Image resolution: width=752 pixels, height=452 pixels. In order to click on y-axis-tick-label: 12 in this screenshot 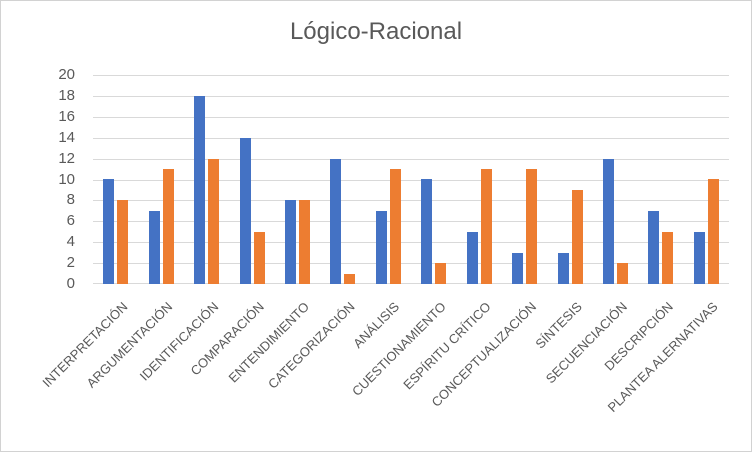, I will do `click(66, 158)`.